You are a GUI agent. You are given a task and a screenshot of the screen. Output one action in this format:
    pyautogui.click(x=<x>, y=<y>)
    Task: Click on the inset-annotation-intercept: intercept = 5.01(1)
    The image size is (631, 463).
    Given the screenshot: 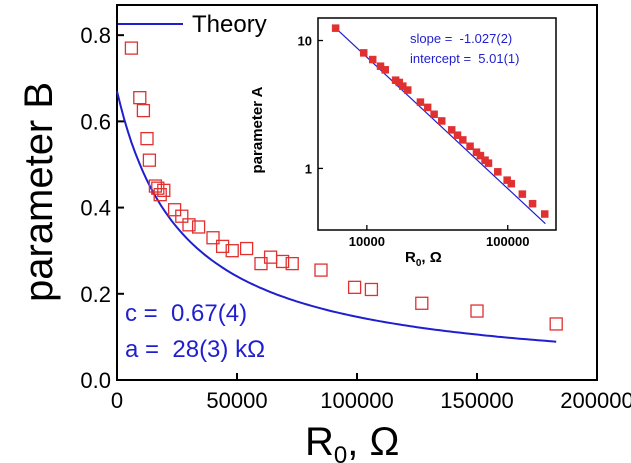 What is the action you would take?
    pyautogui.click(x=464, y=58)
    